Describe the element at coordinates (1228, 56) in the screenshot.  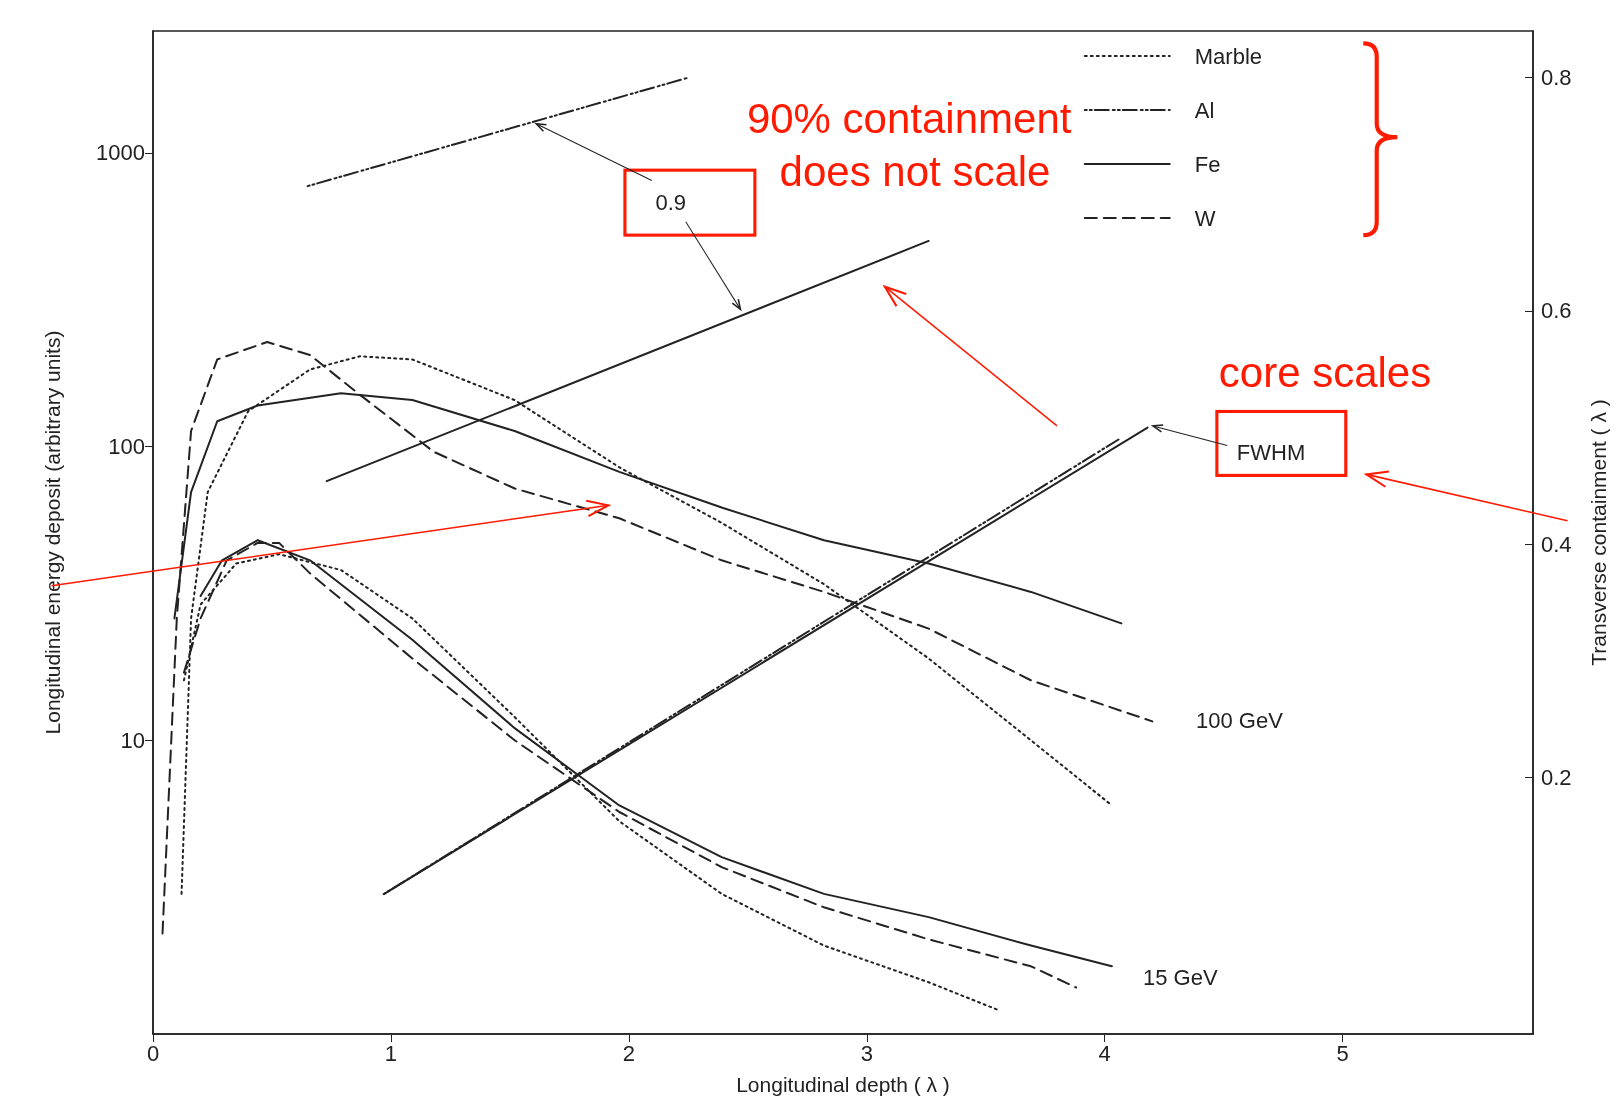
I see `legend-label: Marble` at that location.